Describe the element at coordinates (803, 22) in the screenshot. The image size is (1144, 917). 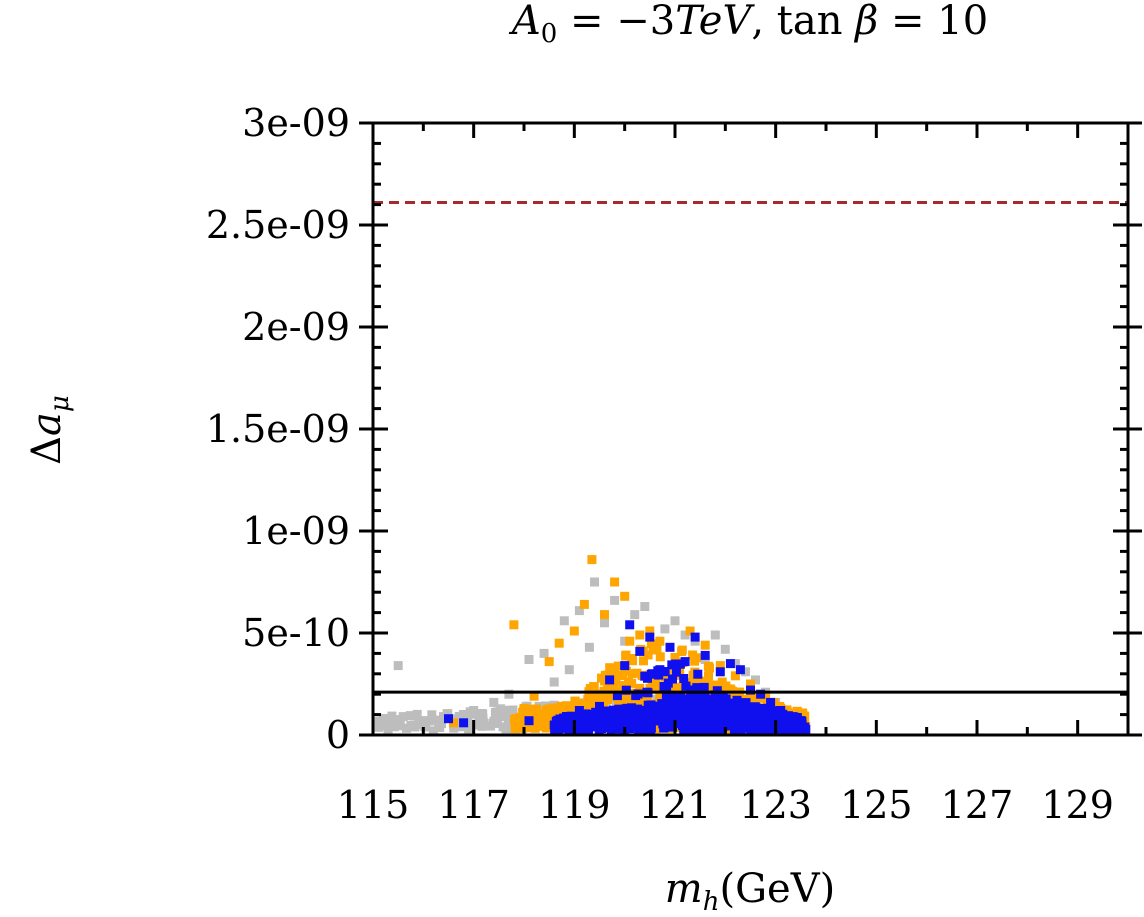
I see `title-comma: , tan` at that location.